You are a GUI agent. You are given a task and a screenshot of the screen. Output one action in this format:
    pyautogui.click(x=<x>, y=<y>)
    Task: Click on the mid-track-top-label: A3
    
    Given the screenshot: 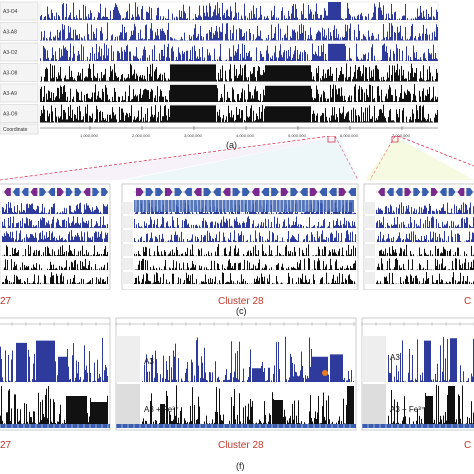 What is the action you would take?
    pyautogui.click(x=149, y=361)
    